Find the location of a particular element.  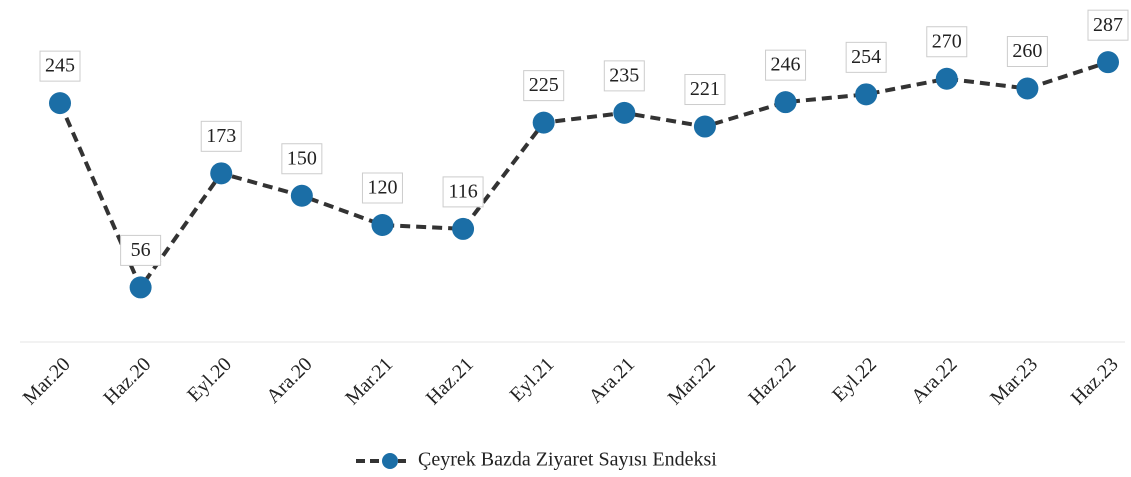

x-tick-label: Mar.20 is located at coordinates (47, 381).